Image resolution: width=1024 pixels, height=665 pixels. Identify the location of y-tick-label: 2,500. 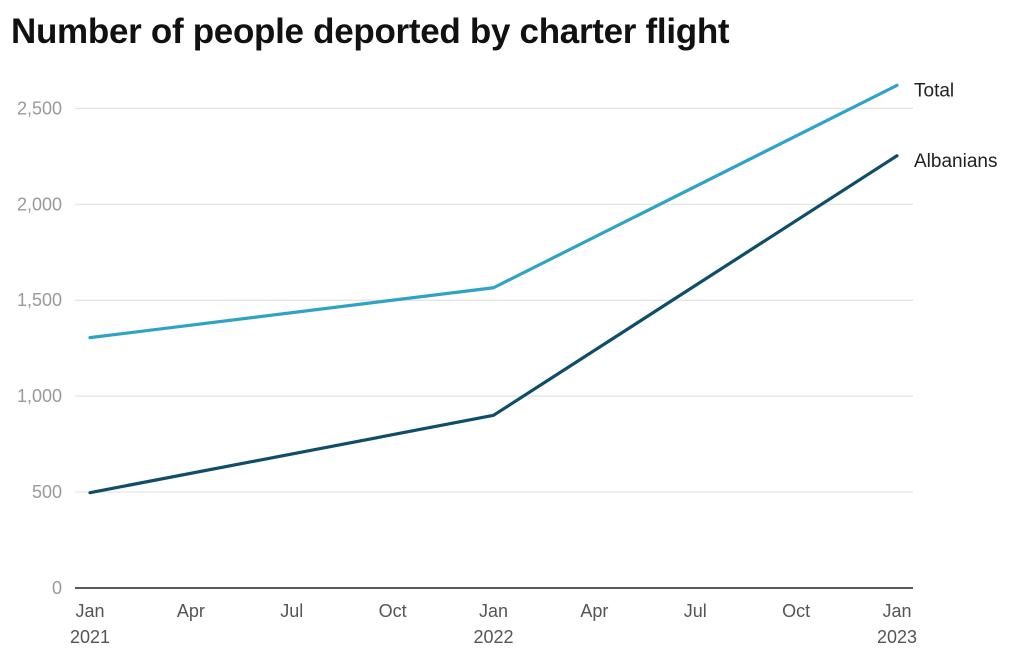
(39, 108).